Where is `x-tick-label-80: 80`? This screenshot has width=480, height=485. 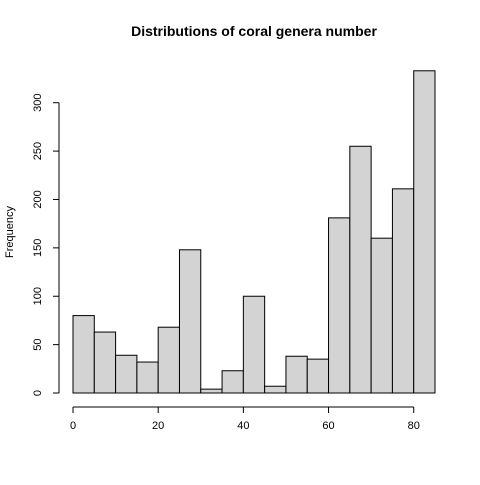
x-tick-label-80: 80 is located at coordinates (414, 426).